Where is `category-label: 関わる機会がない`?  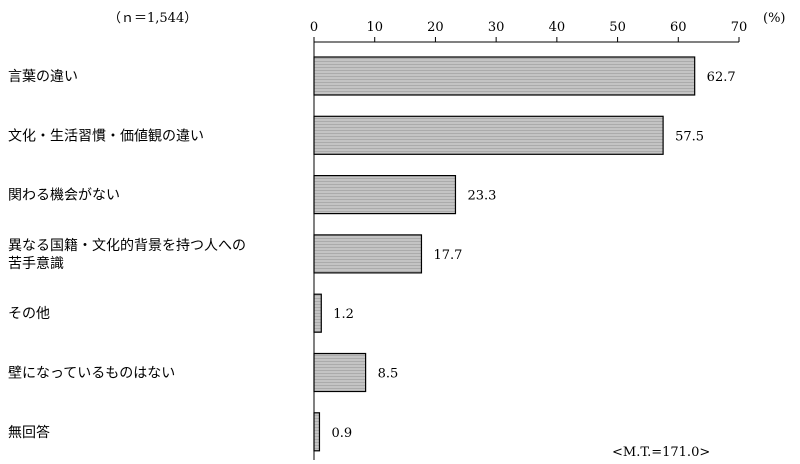 category-label: 関わる機会がない is located at coordinates (64, 196).